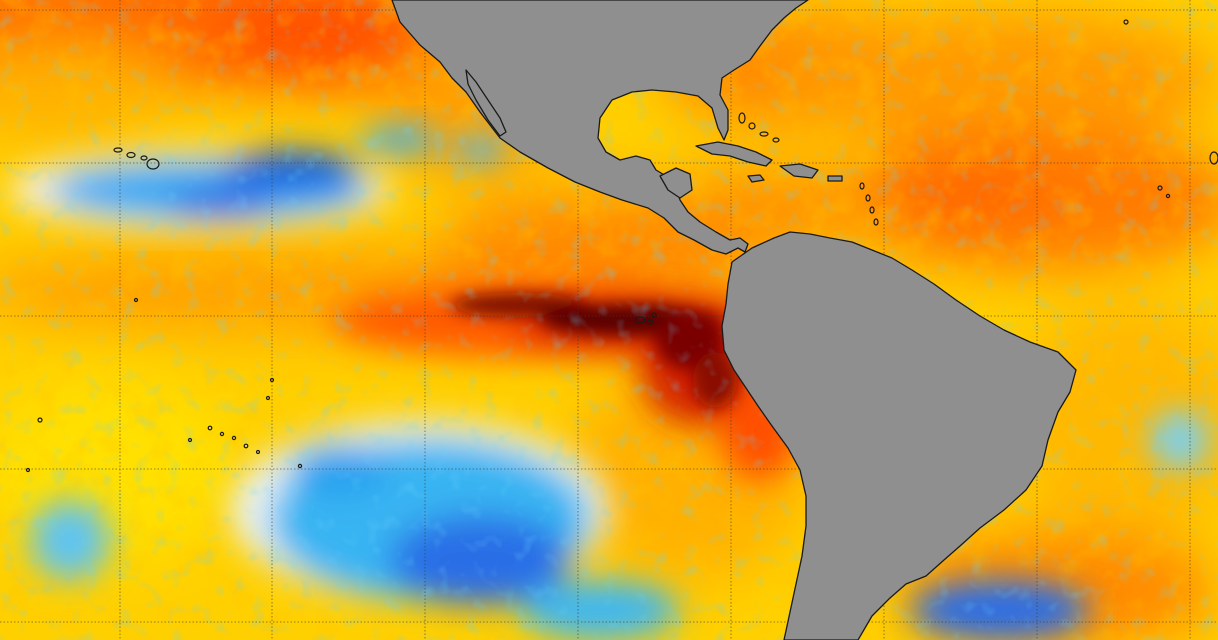 This screenshot has width=1218, height=640. I want to click on jamaica, so click(756, 178).